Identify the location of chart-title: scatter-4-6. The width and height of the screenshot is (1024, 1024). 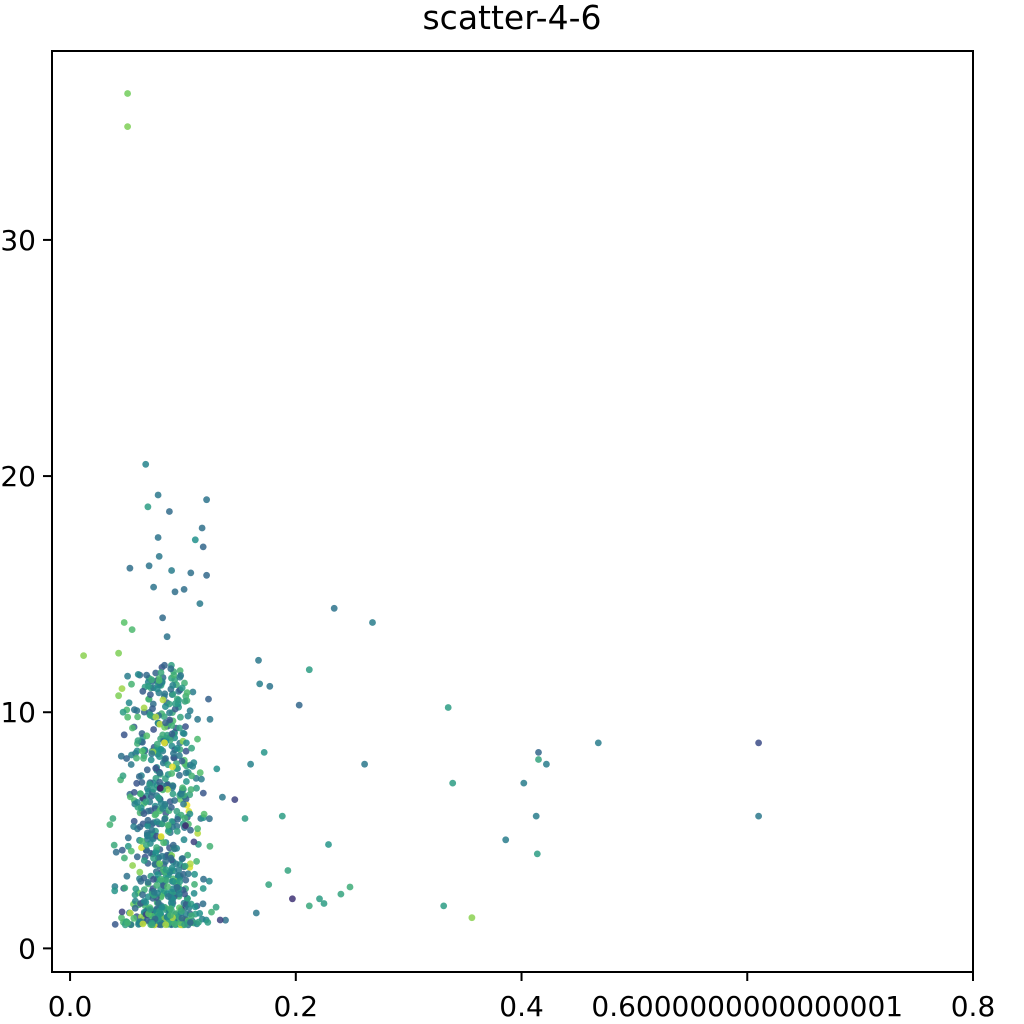
(511, 18).